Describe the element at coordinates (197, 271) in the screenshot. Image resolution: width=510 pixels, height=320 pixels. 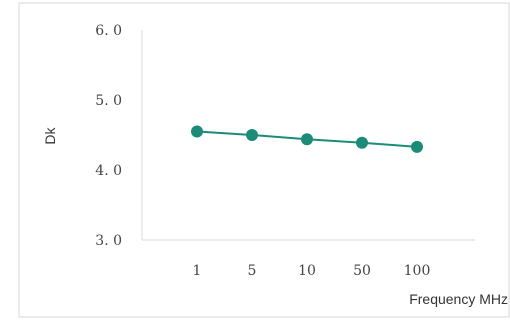
I see `x-tick-label: 1` at that location.